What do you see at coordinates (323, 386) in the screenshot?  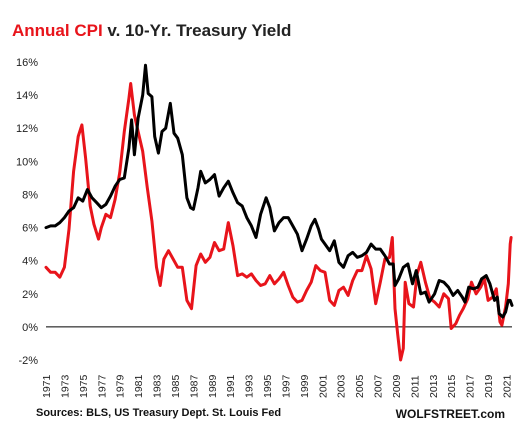 I see `x-tick-label: 2001` at bounding box center [323, 386].